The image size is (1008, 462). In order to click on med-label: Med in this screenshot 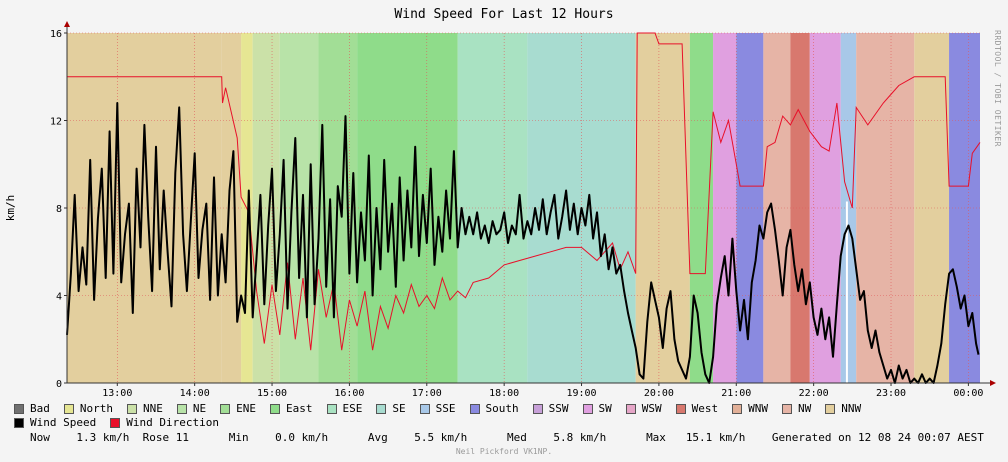, I will do `click(516, 437)`.